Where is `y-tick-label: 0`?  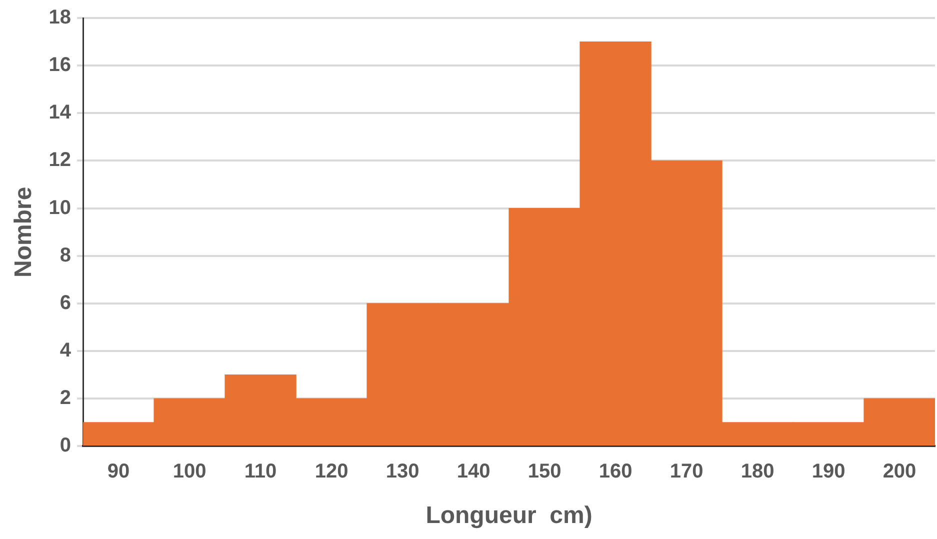
y-tick-label: 0 is located at coordinates (66, 445).